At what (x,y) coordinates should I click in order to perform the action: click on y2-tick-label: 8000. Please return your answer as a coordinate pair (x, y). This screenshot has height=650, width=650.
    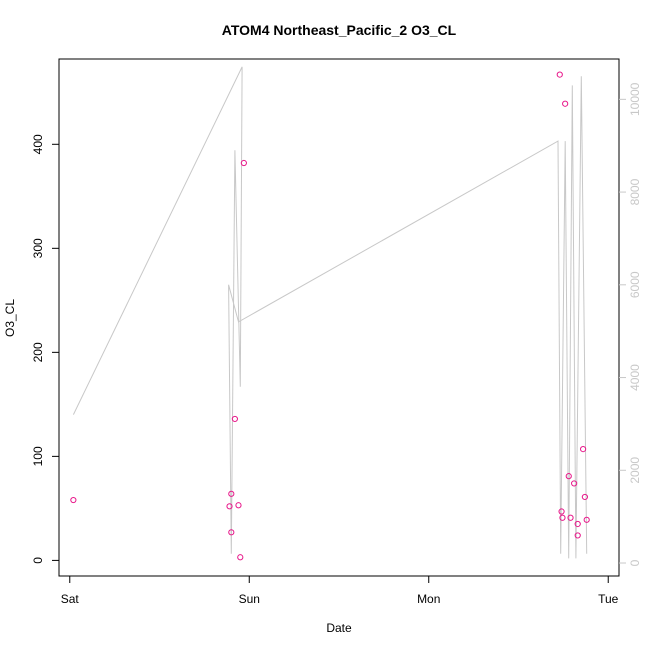
    Looking at the image, I should click on (635, 191).